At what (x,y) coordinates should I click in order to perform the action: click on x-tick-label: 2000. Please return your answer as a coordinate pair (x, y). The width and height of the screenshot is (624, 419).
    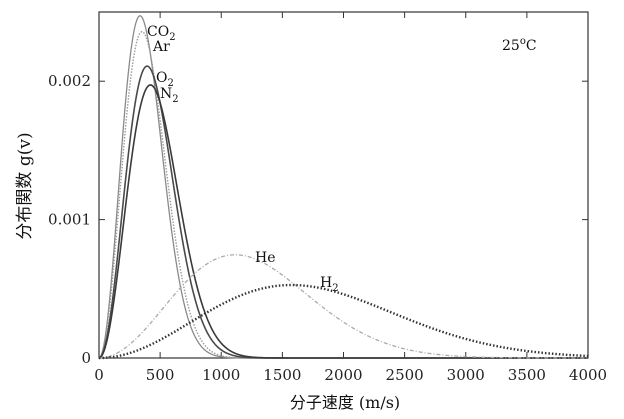
    Looking at the image, I should click on (343, 375).